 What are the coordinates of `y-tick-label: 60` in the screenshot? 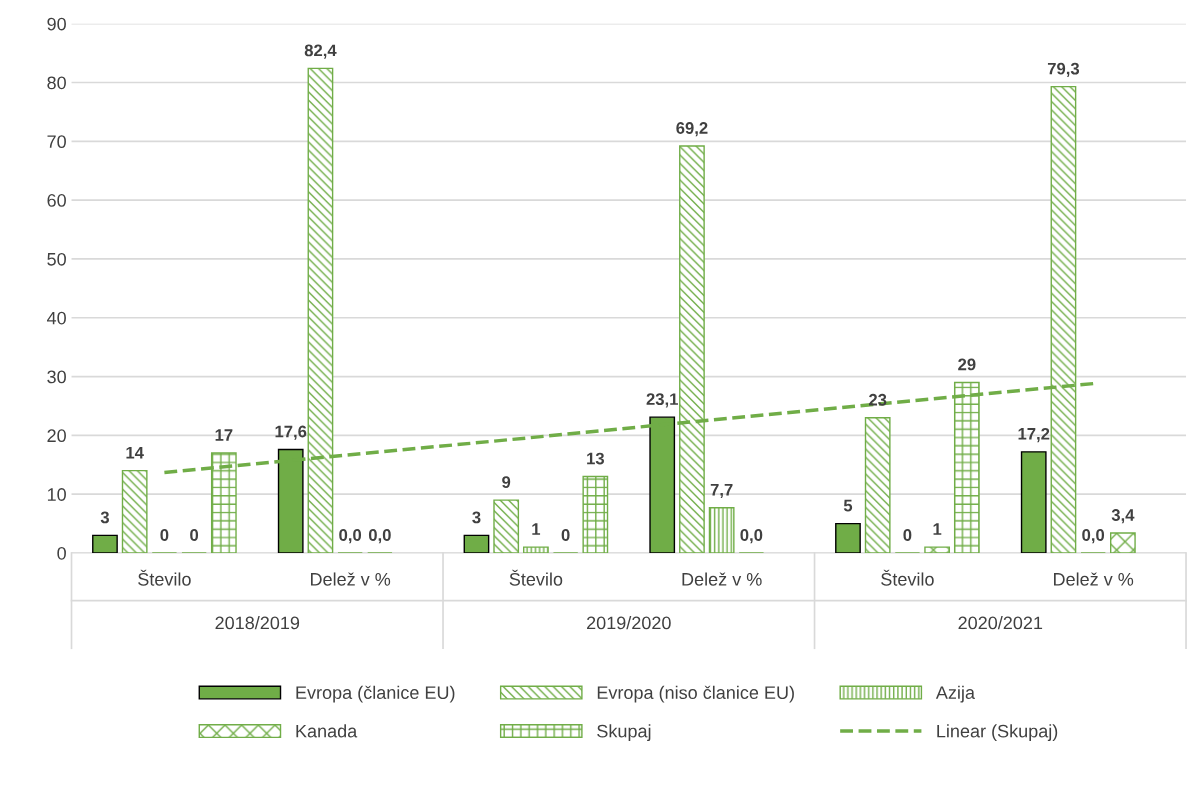 It's located at (56, 200).